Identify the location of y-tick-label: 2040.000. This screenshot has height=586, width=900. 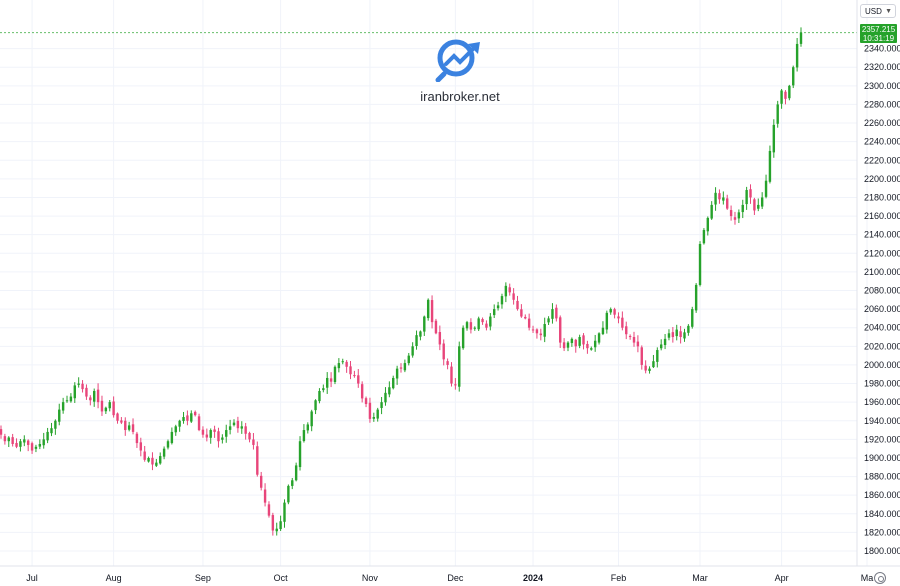
(882, 328).